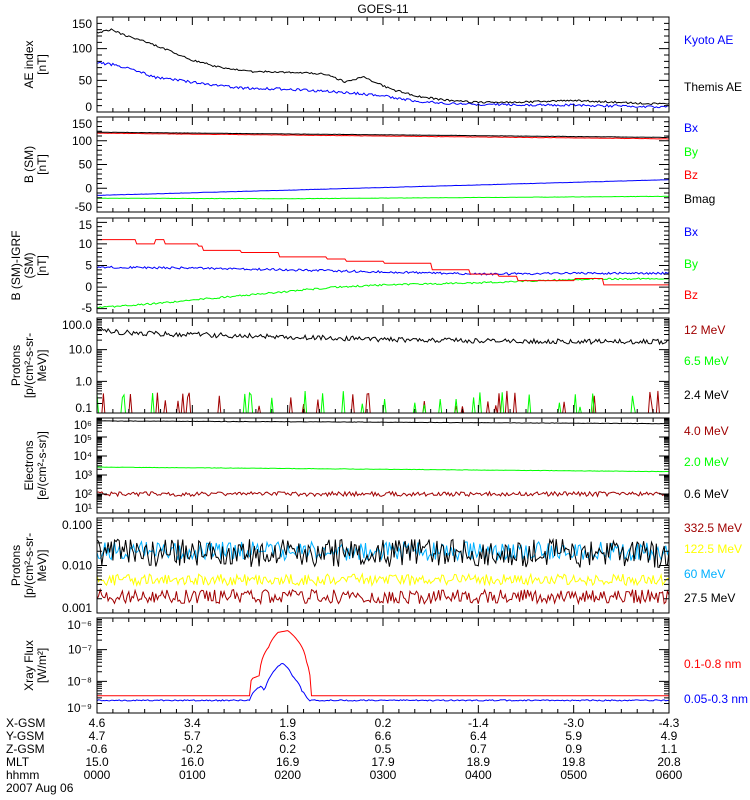 The image size is (750, 800). I want to click on series-line-4-0-mev, so click(383, 494).